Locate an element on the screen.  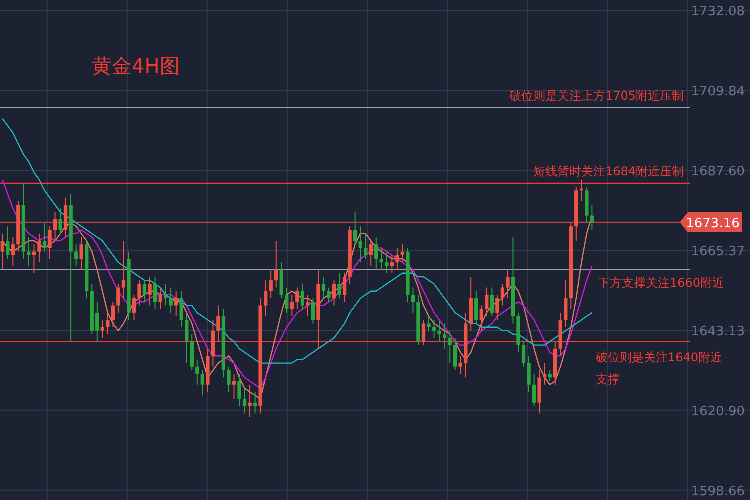
y-tick-label: 1732.08 is located at coordinates (718, 12).